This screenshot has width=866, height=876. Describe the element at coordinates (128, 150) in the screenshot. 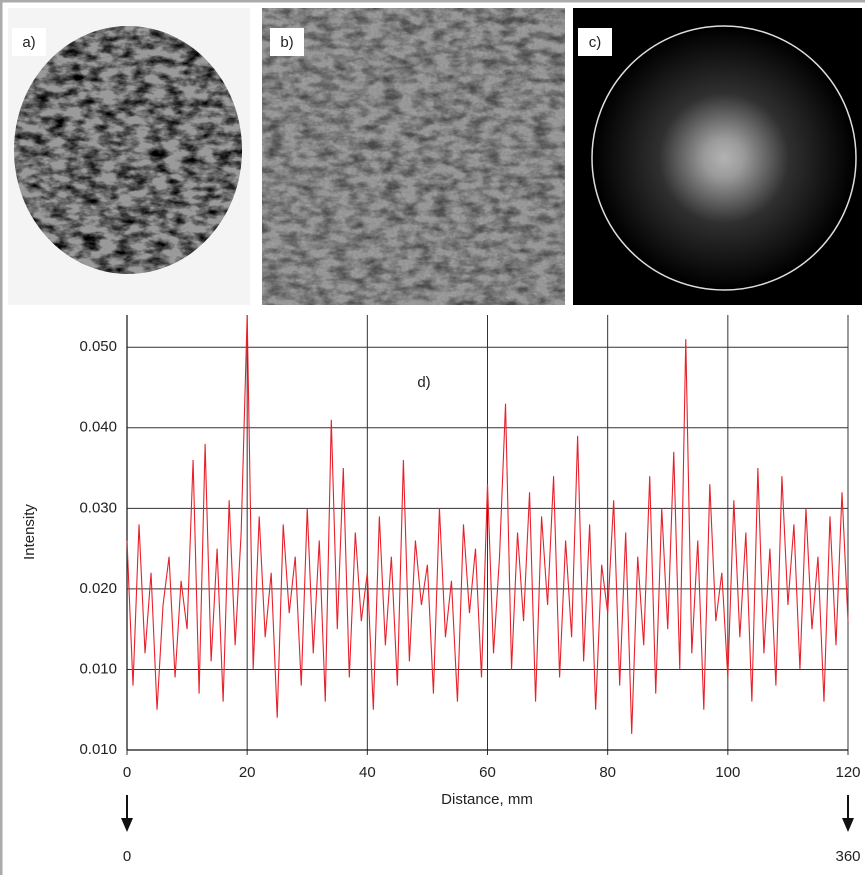

I see `disc-texture` at that location.